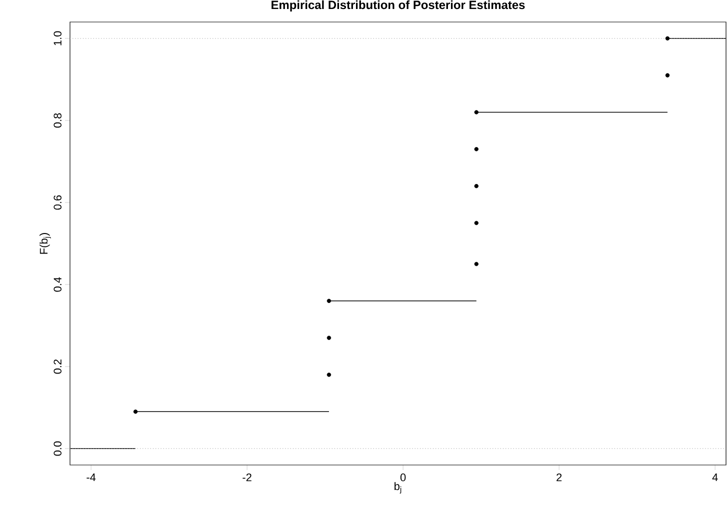 This screenshot has width=727, height=520. I want to click on y-tick-label: 0.2, so click(58, 366).